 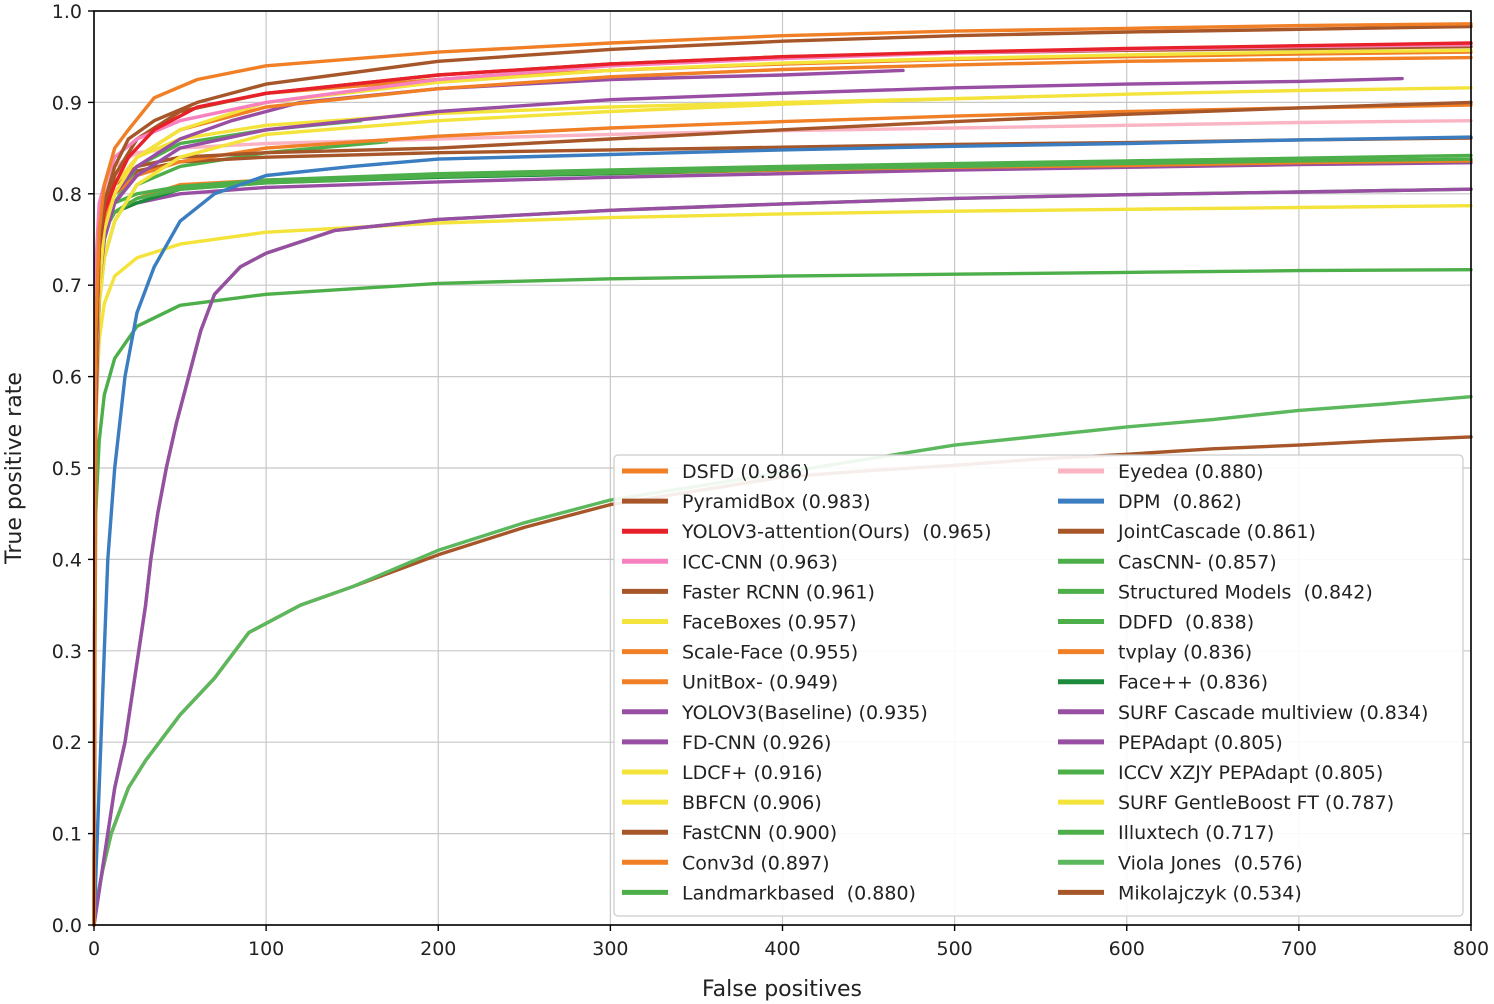 I want to click on legend-label-6: Scale-Face (0.955), so click(x=770, y=653).